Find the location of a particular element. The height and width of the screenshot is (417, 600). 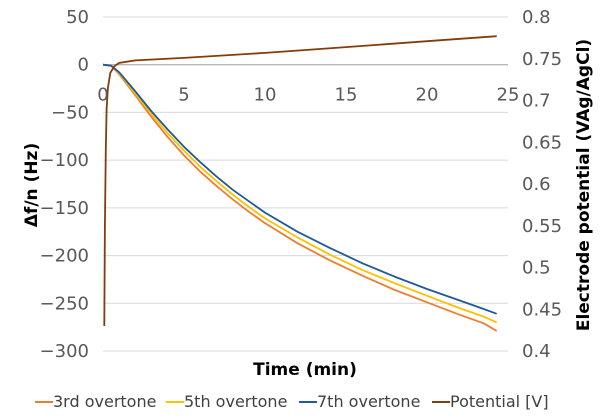

y-tick-labels: 50 0 −50 −100 −150 −200 −250 −300 is located at coordinates (64, 184).